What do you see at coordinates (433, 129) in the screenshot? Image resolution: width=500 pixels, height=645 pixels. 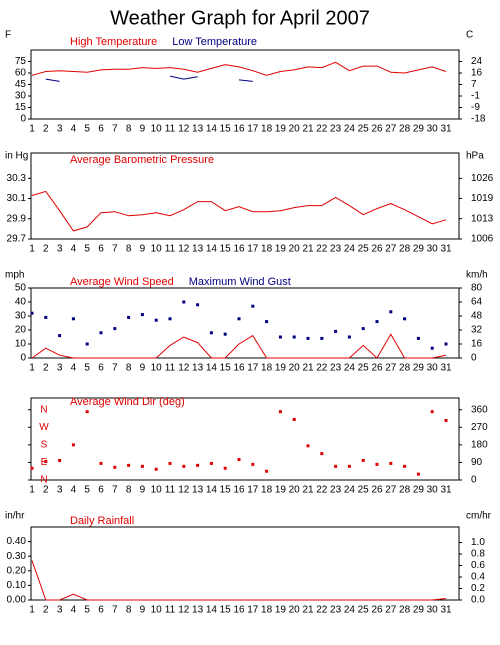 I see `x-tick-label: 30` at bounding box center [433, 129].